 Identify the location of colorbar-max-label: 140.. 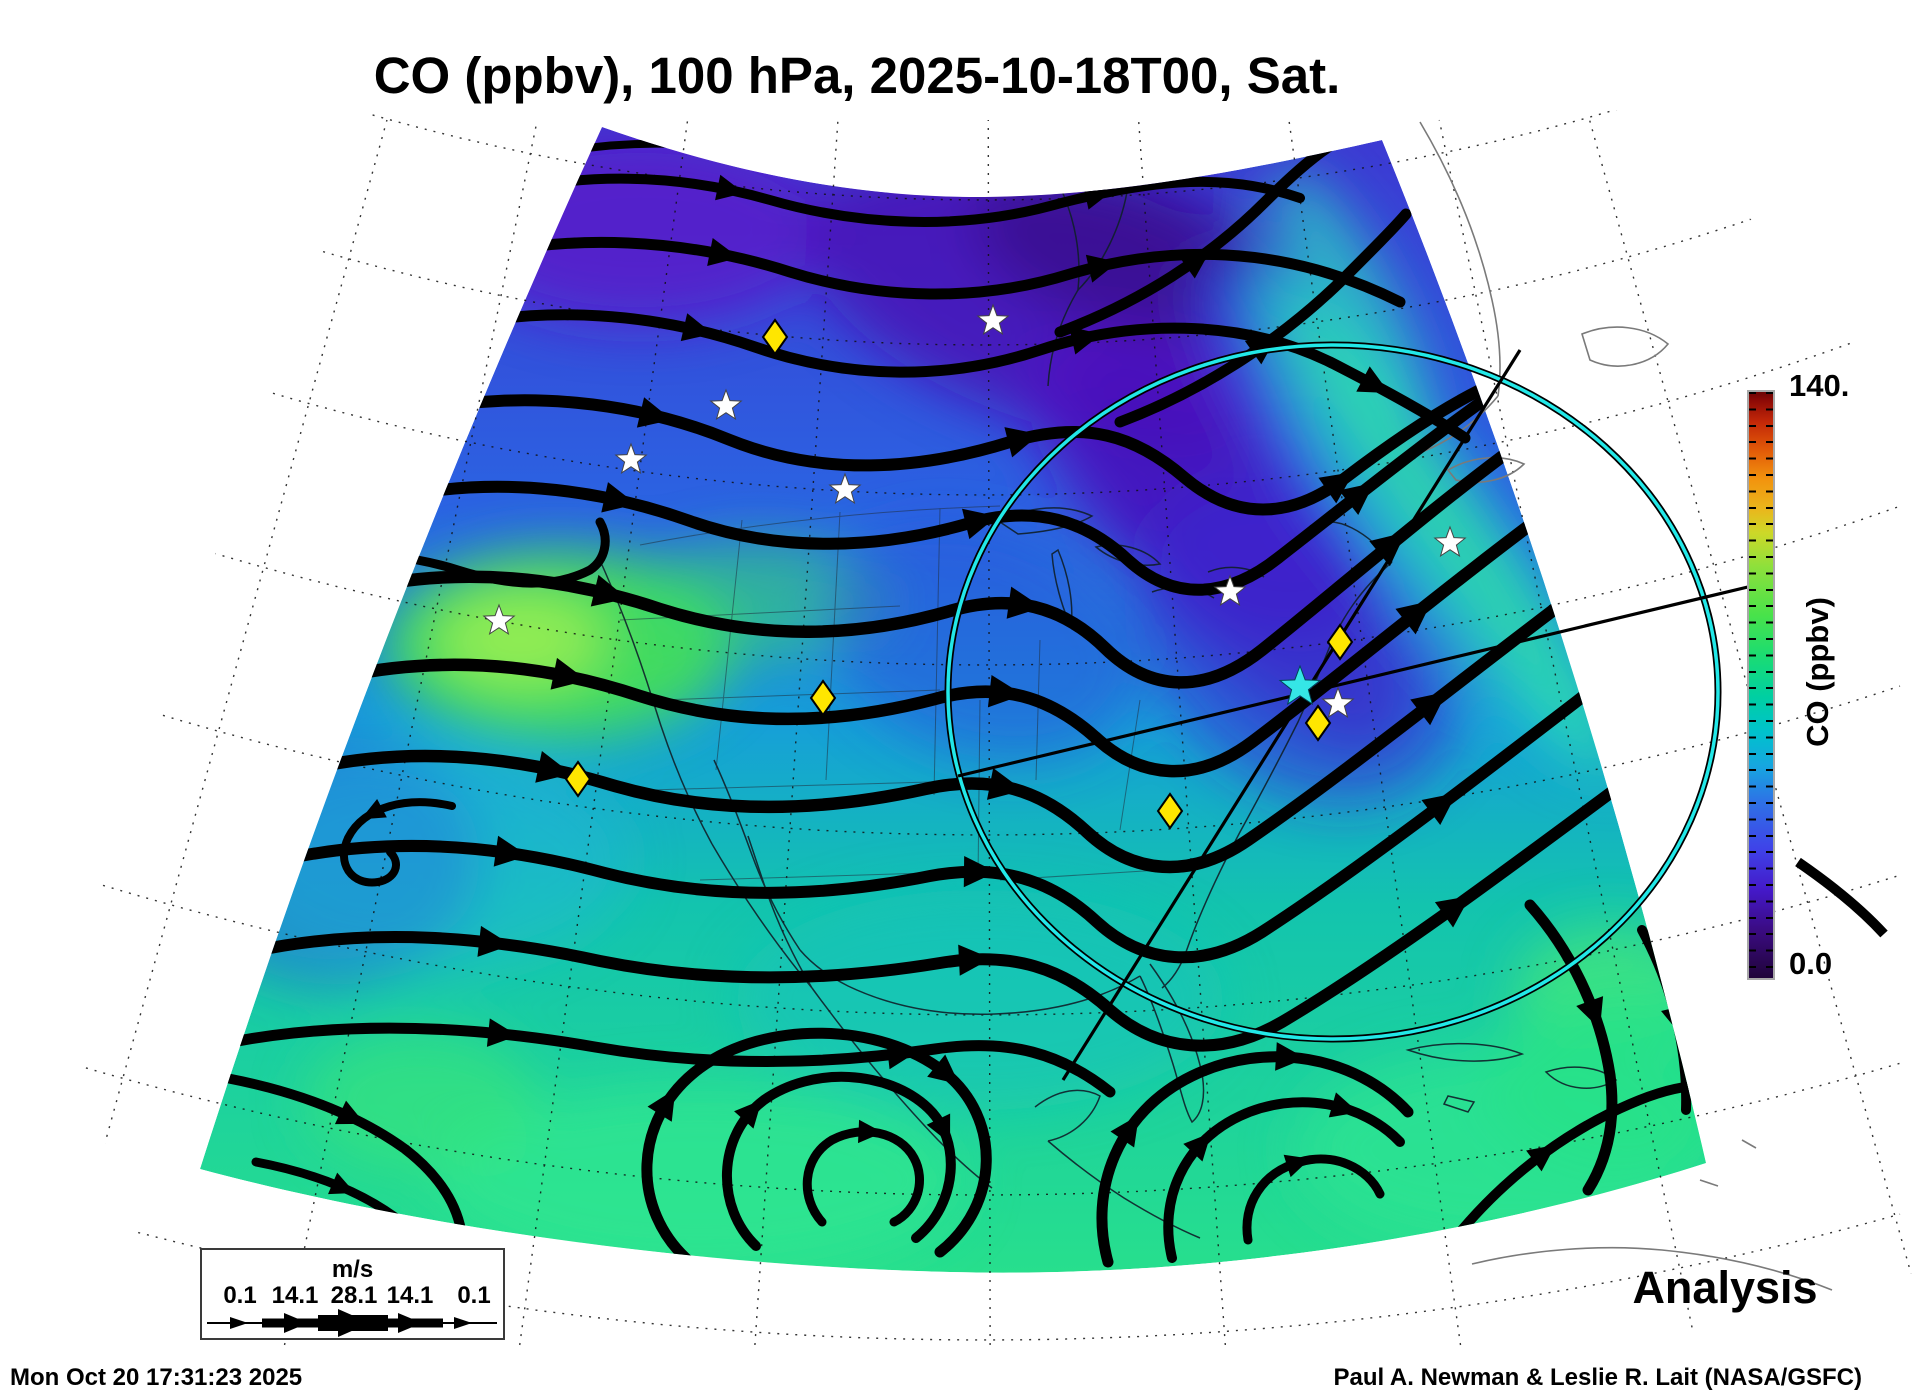
(1819, 385).